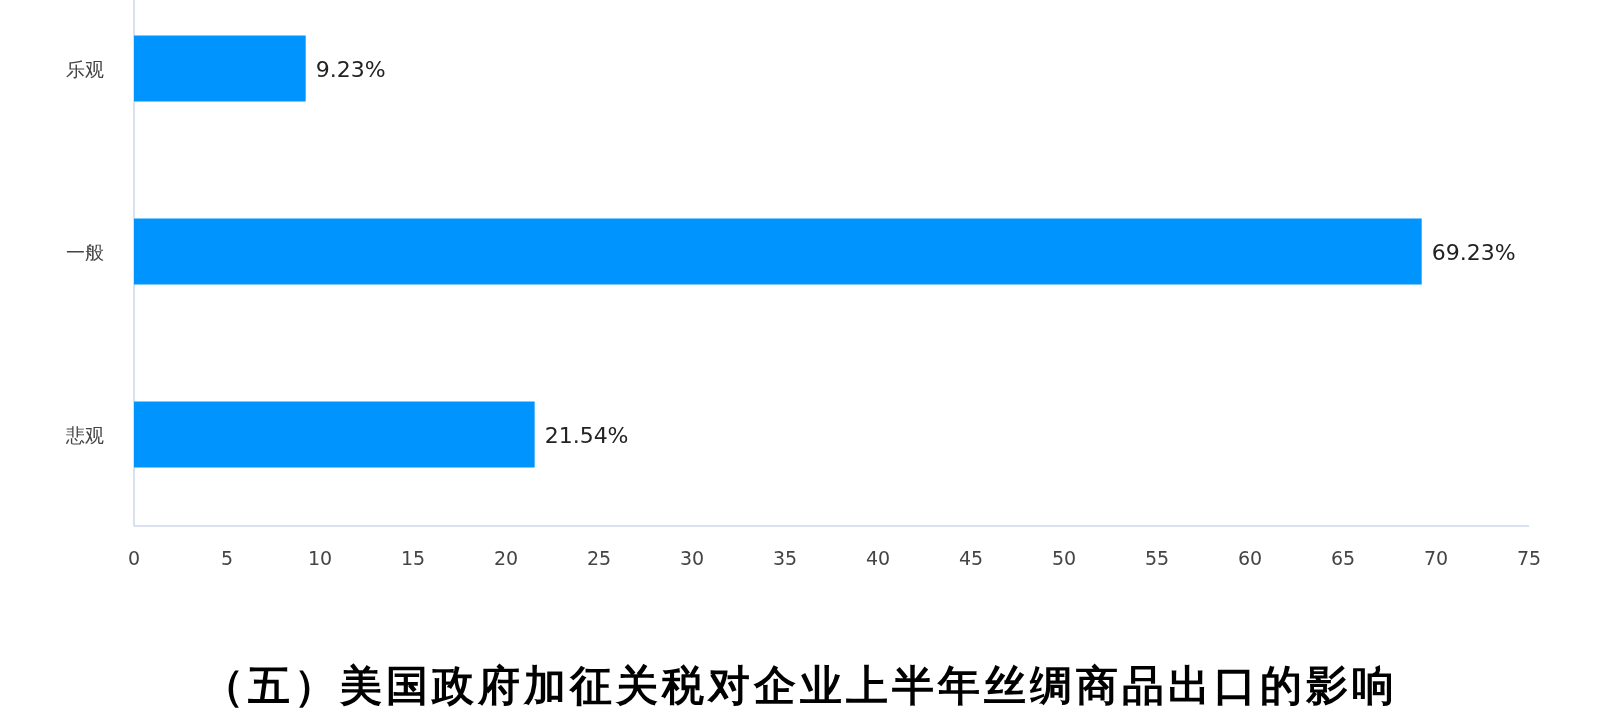 The image size is (1600, 720). I want to click on x-tick-label: 70, so click(1436, 558).